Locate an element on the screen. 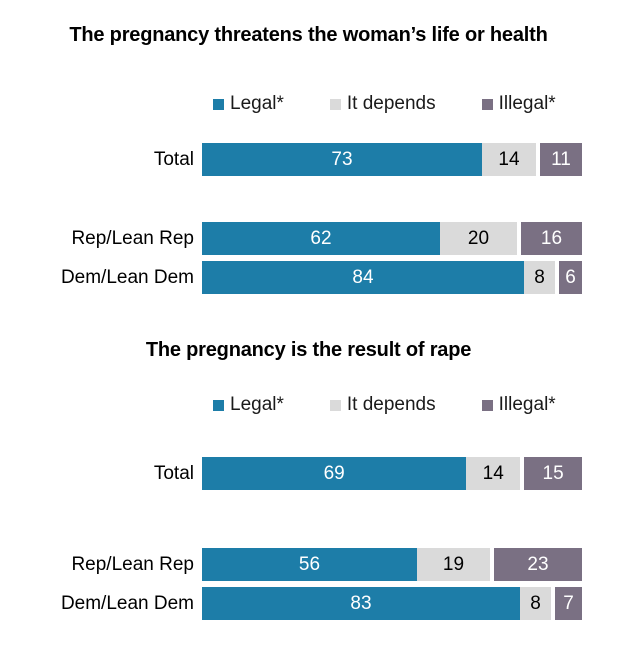 The width and height of the screenshot is (617, 670). segment-it-depends: 20 is located at coordinates (478, 238).